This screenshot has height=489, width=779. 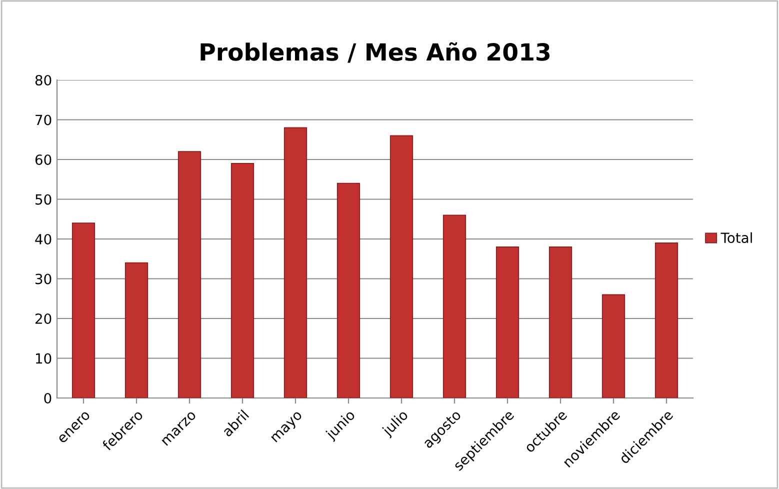 I want to click on y-tick-label: 60, so click(x=43, y=159).